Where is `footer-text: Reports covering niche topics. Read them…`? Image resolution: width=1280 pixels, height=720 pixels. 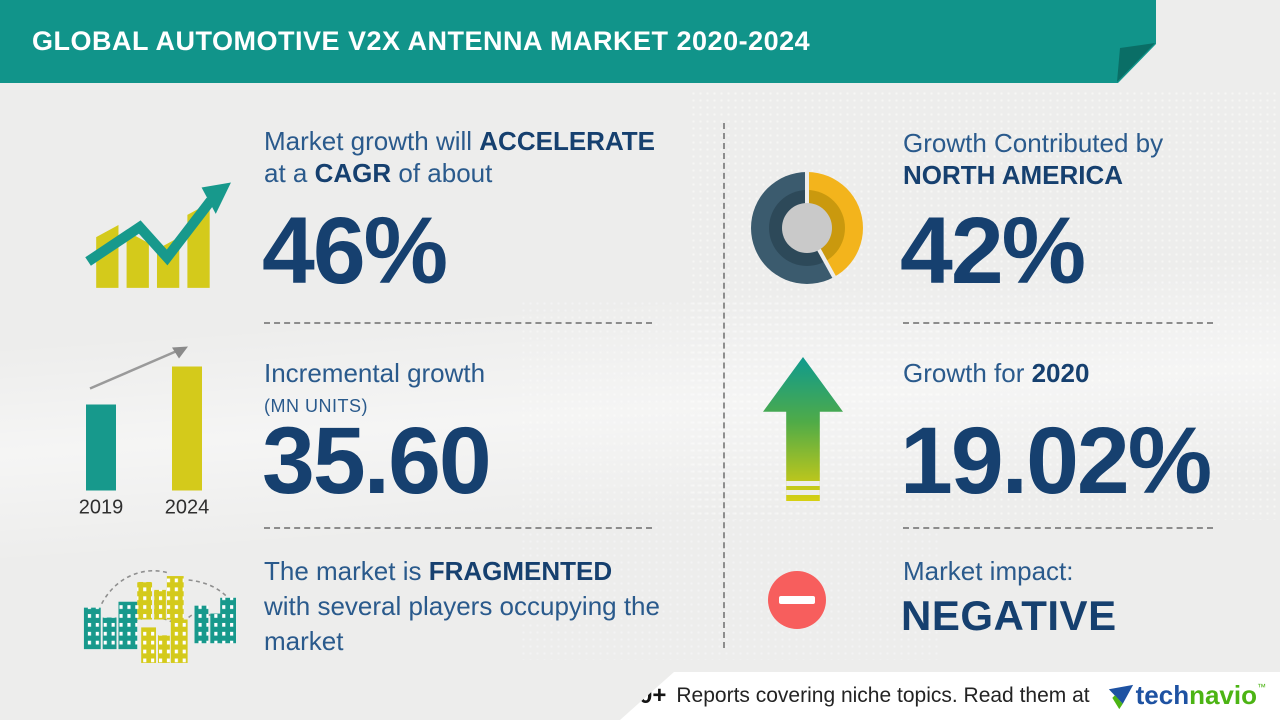 footer-text: Reports covering niche topics. Read them… is located at coordinates (883, 695).